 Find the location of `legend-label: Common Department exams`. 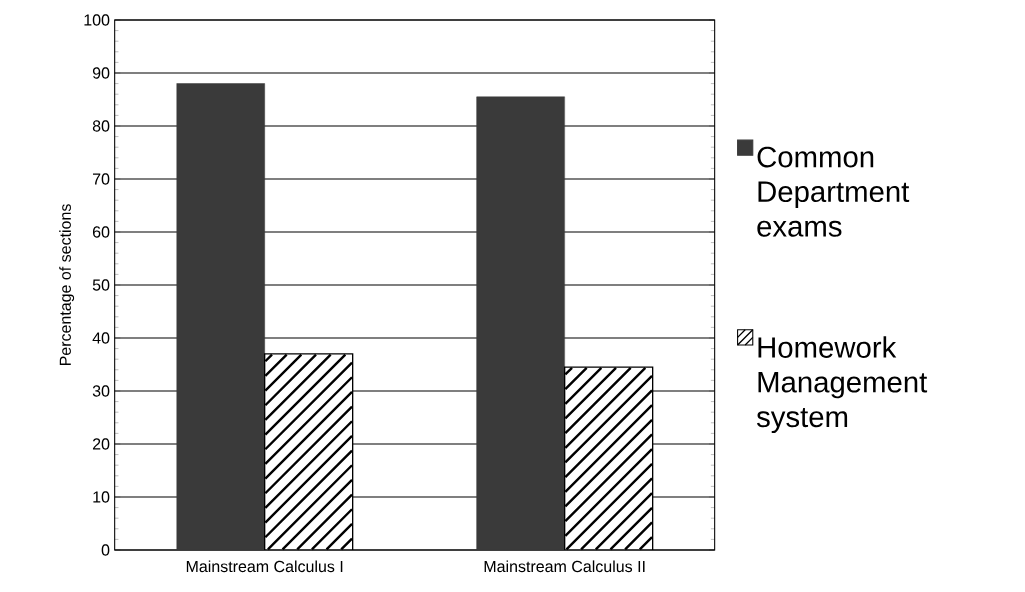

legend-label: Common Department exams is located at coordinates (833, 191).